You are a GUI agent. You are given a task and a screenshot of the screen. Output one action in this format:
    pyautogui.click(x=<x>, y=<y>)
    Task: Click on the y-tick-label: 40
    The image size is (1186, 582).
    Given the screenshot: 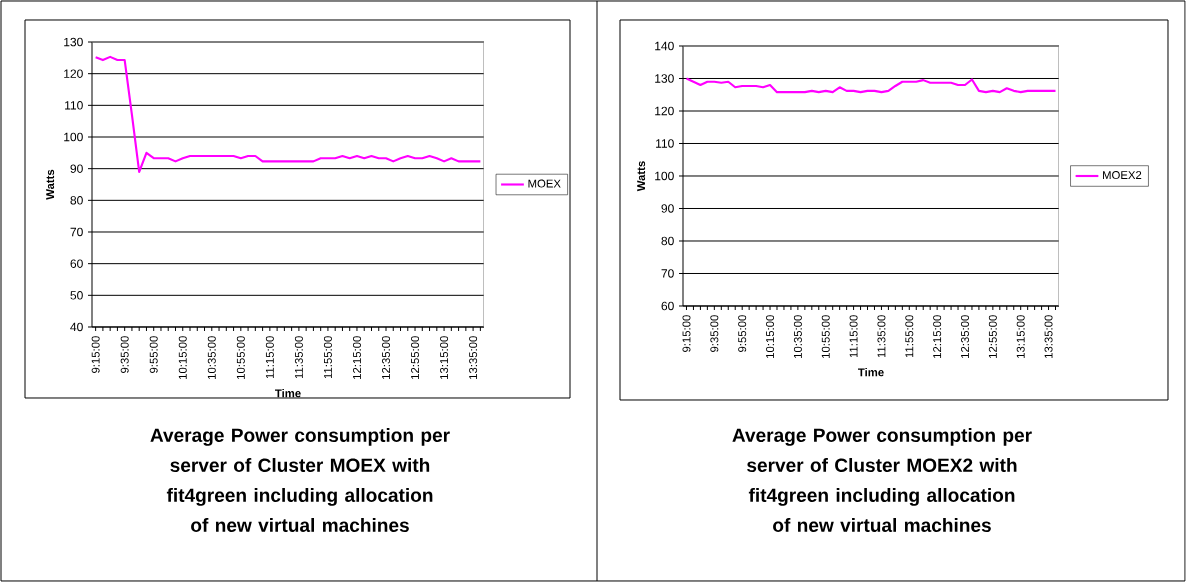 What is the action you would take?
    pyautogui.click(x=76, y=327)
    